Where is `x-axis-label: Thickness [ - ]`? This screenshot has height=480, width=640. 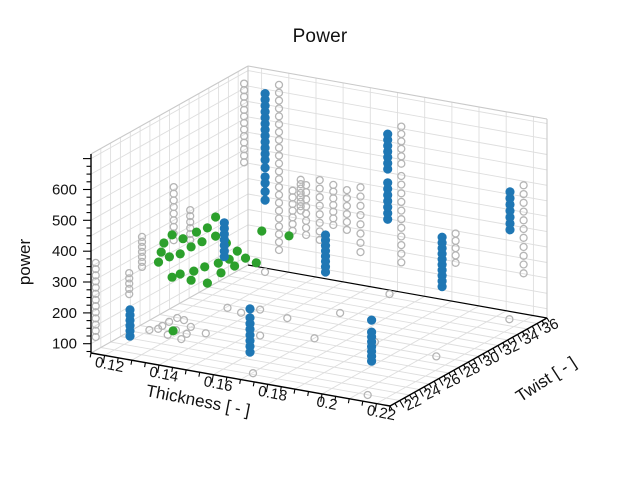 x-axis-label: Thickness [ - ] is located at coordinates (197, 400).